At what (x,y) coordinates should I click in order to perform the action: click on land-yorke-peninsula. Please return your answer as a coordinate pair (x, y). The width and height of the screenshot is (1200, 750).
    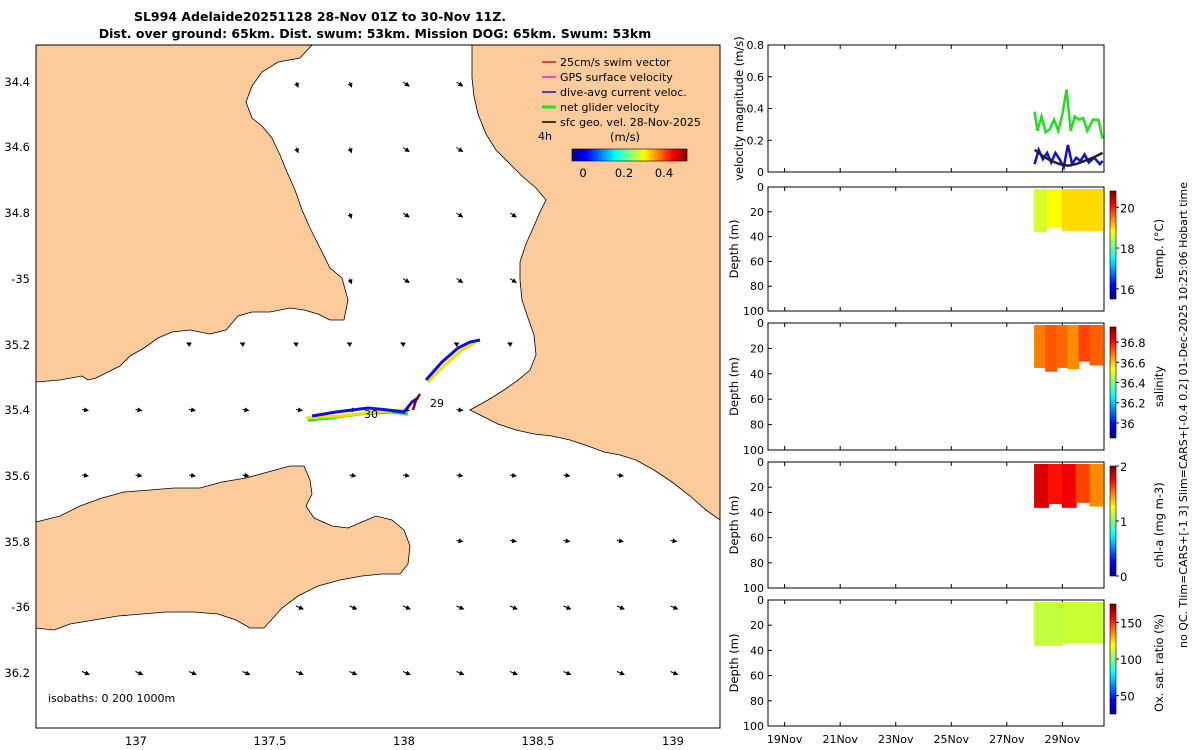
    Looking at the image, I should click on (192, 214).